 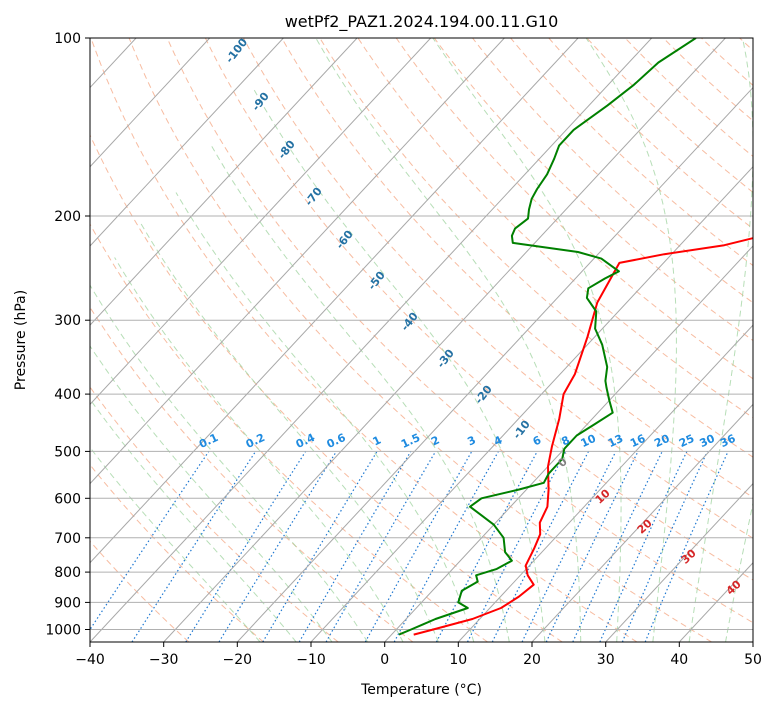 What do you see at coordinates (238, 660) in the screenshot?
I see `x-tick-label: −20` at bounding box center [238, 660].